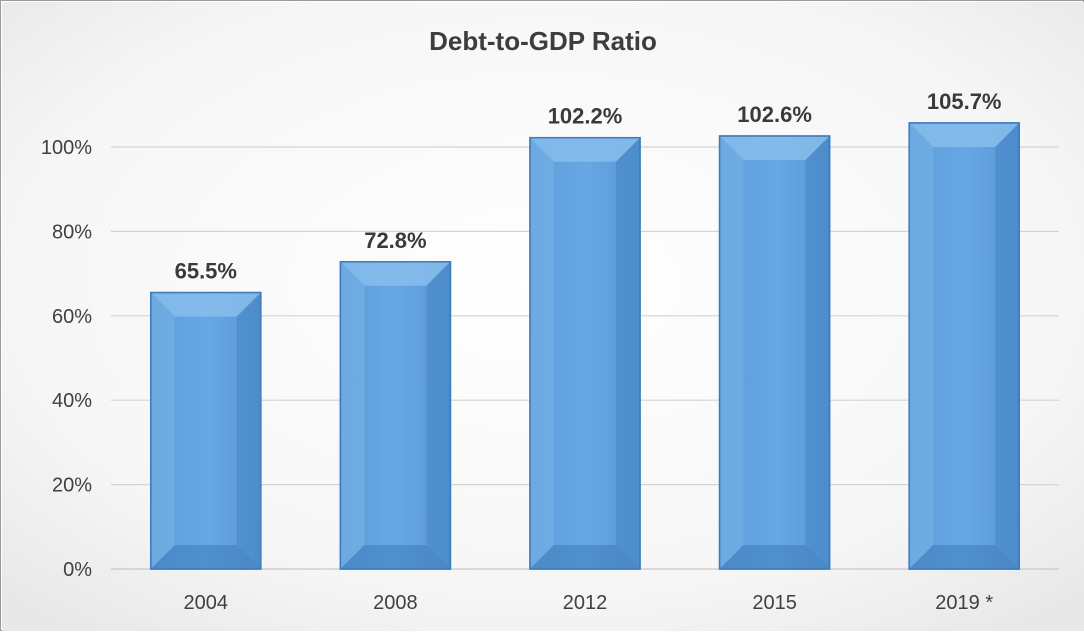 The image size is (1084, 632). I want to click on data-label: 72.8%, so click(395, 240).